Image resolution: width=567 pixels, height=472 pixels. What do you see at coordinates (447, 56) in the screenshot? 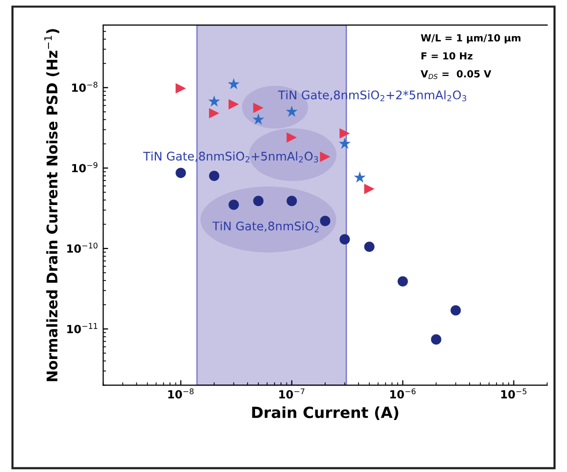
I see `annotation: F = 10 Hz` at bounding box center [447, 56].